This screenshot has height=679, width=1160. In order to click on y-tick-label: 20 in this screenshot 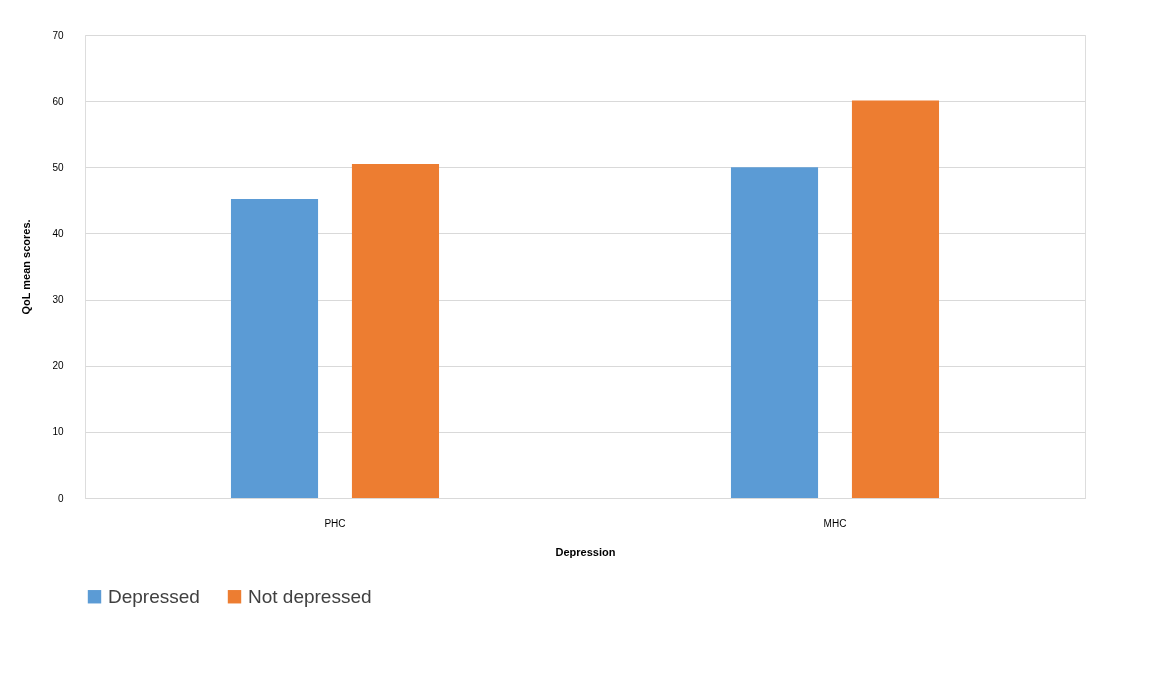, I will do `click(58, 366)`.